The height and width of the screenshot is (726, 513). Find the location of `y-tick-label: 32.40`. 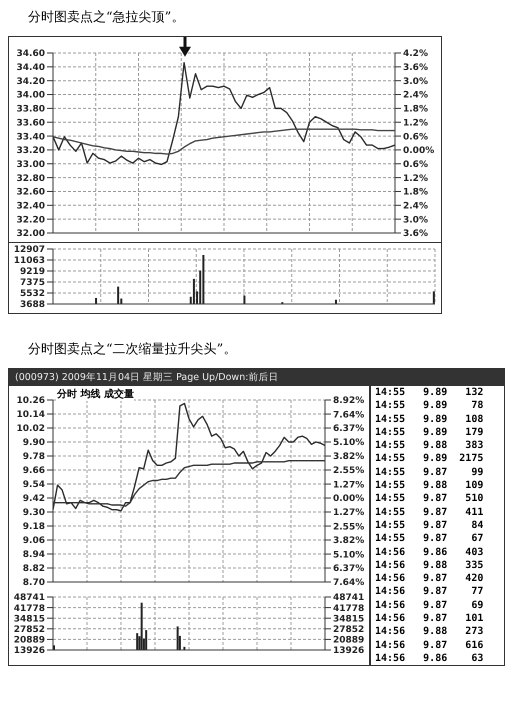

y-tick-label: 32.40 is located at coordinates (30, 207).